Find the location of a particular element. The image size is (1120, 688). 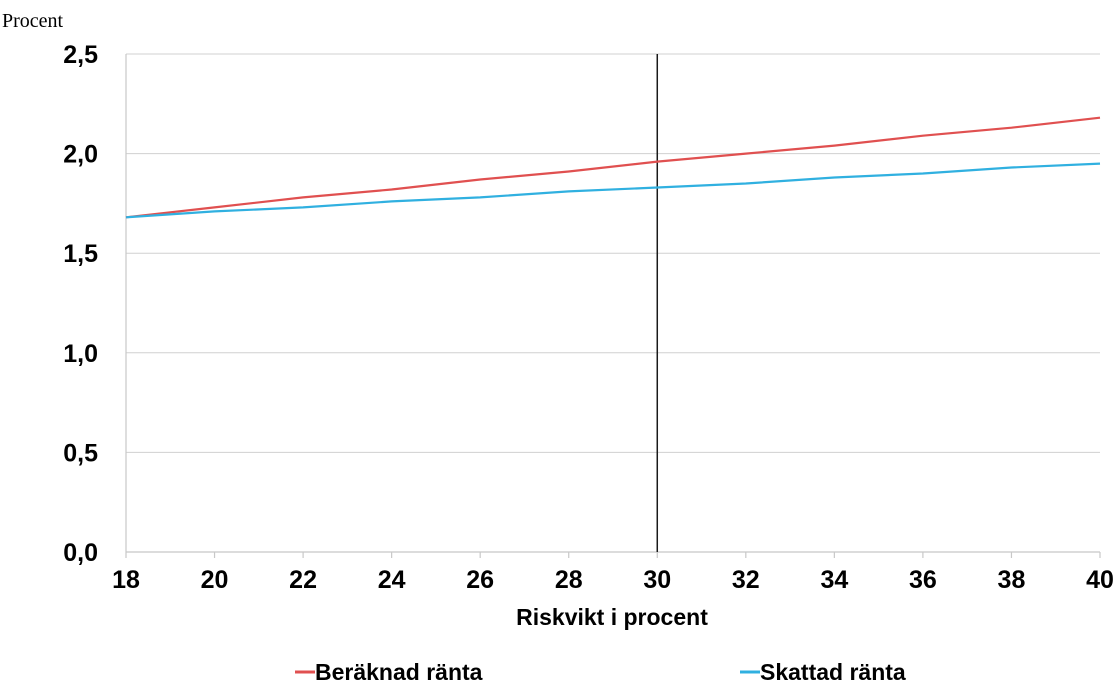

x-tick-label: 22 is located at coordinates (303, 580).